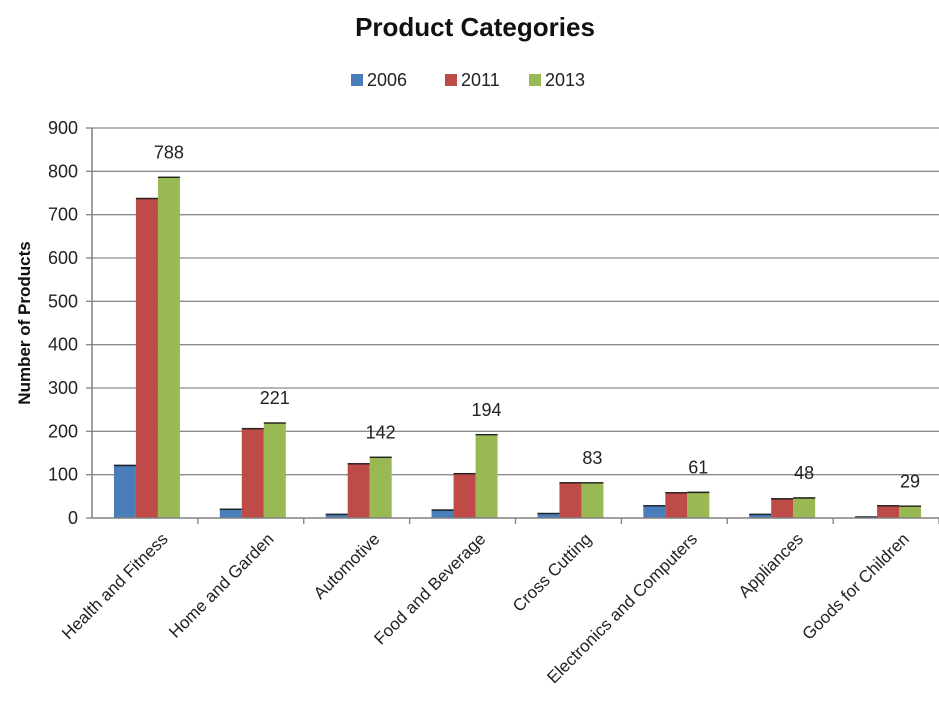 This screenshot has height=725, width=939. I want to click on x-category-label: Health and Fitness, so click(115, 586).